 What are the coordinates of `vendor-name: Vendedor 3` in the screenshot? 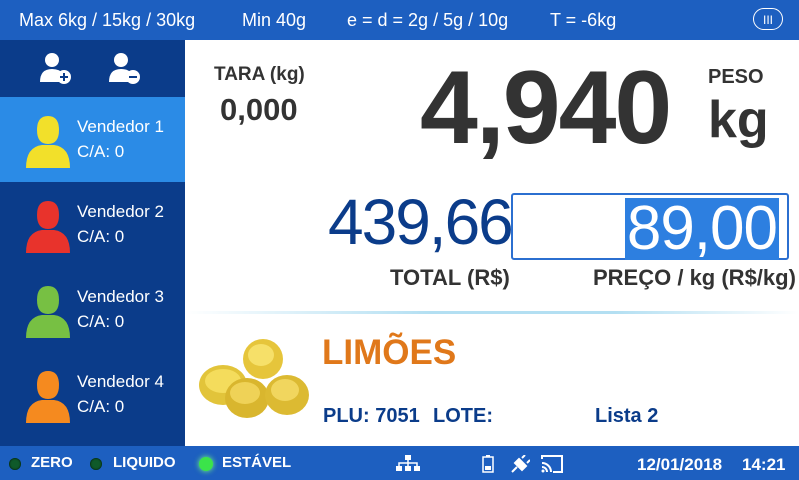 It's located at (120, 296).